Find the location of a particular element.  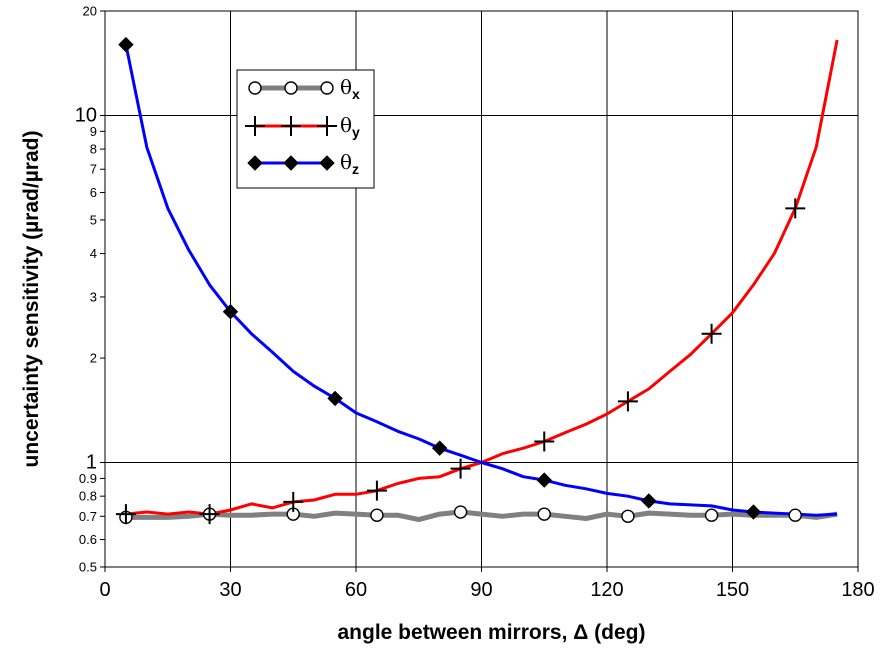

y-tick-label: 0.8 is located at coordinates (88, 496).